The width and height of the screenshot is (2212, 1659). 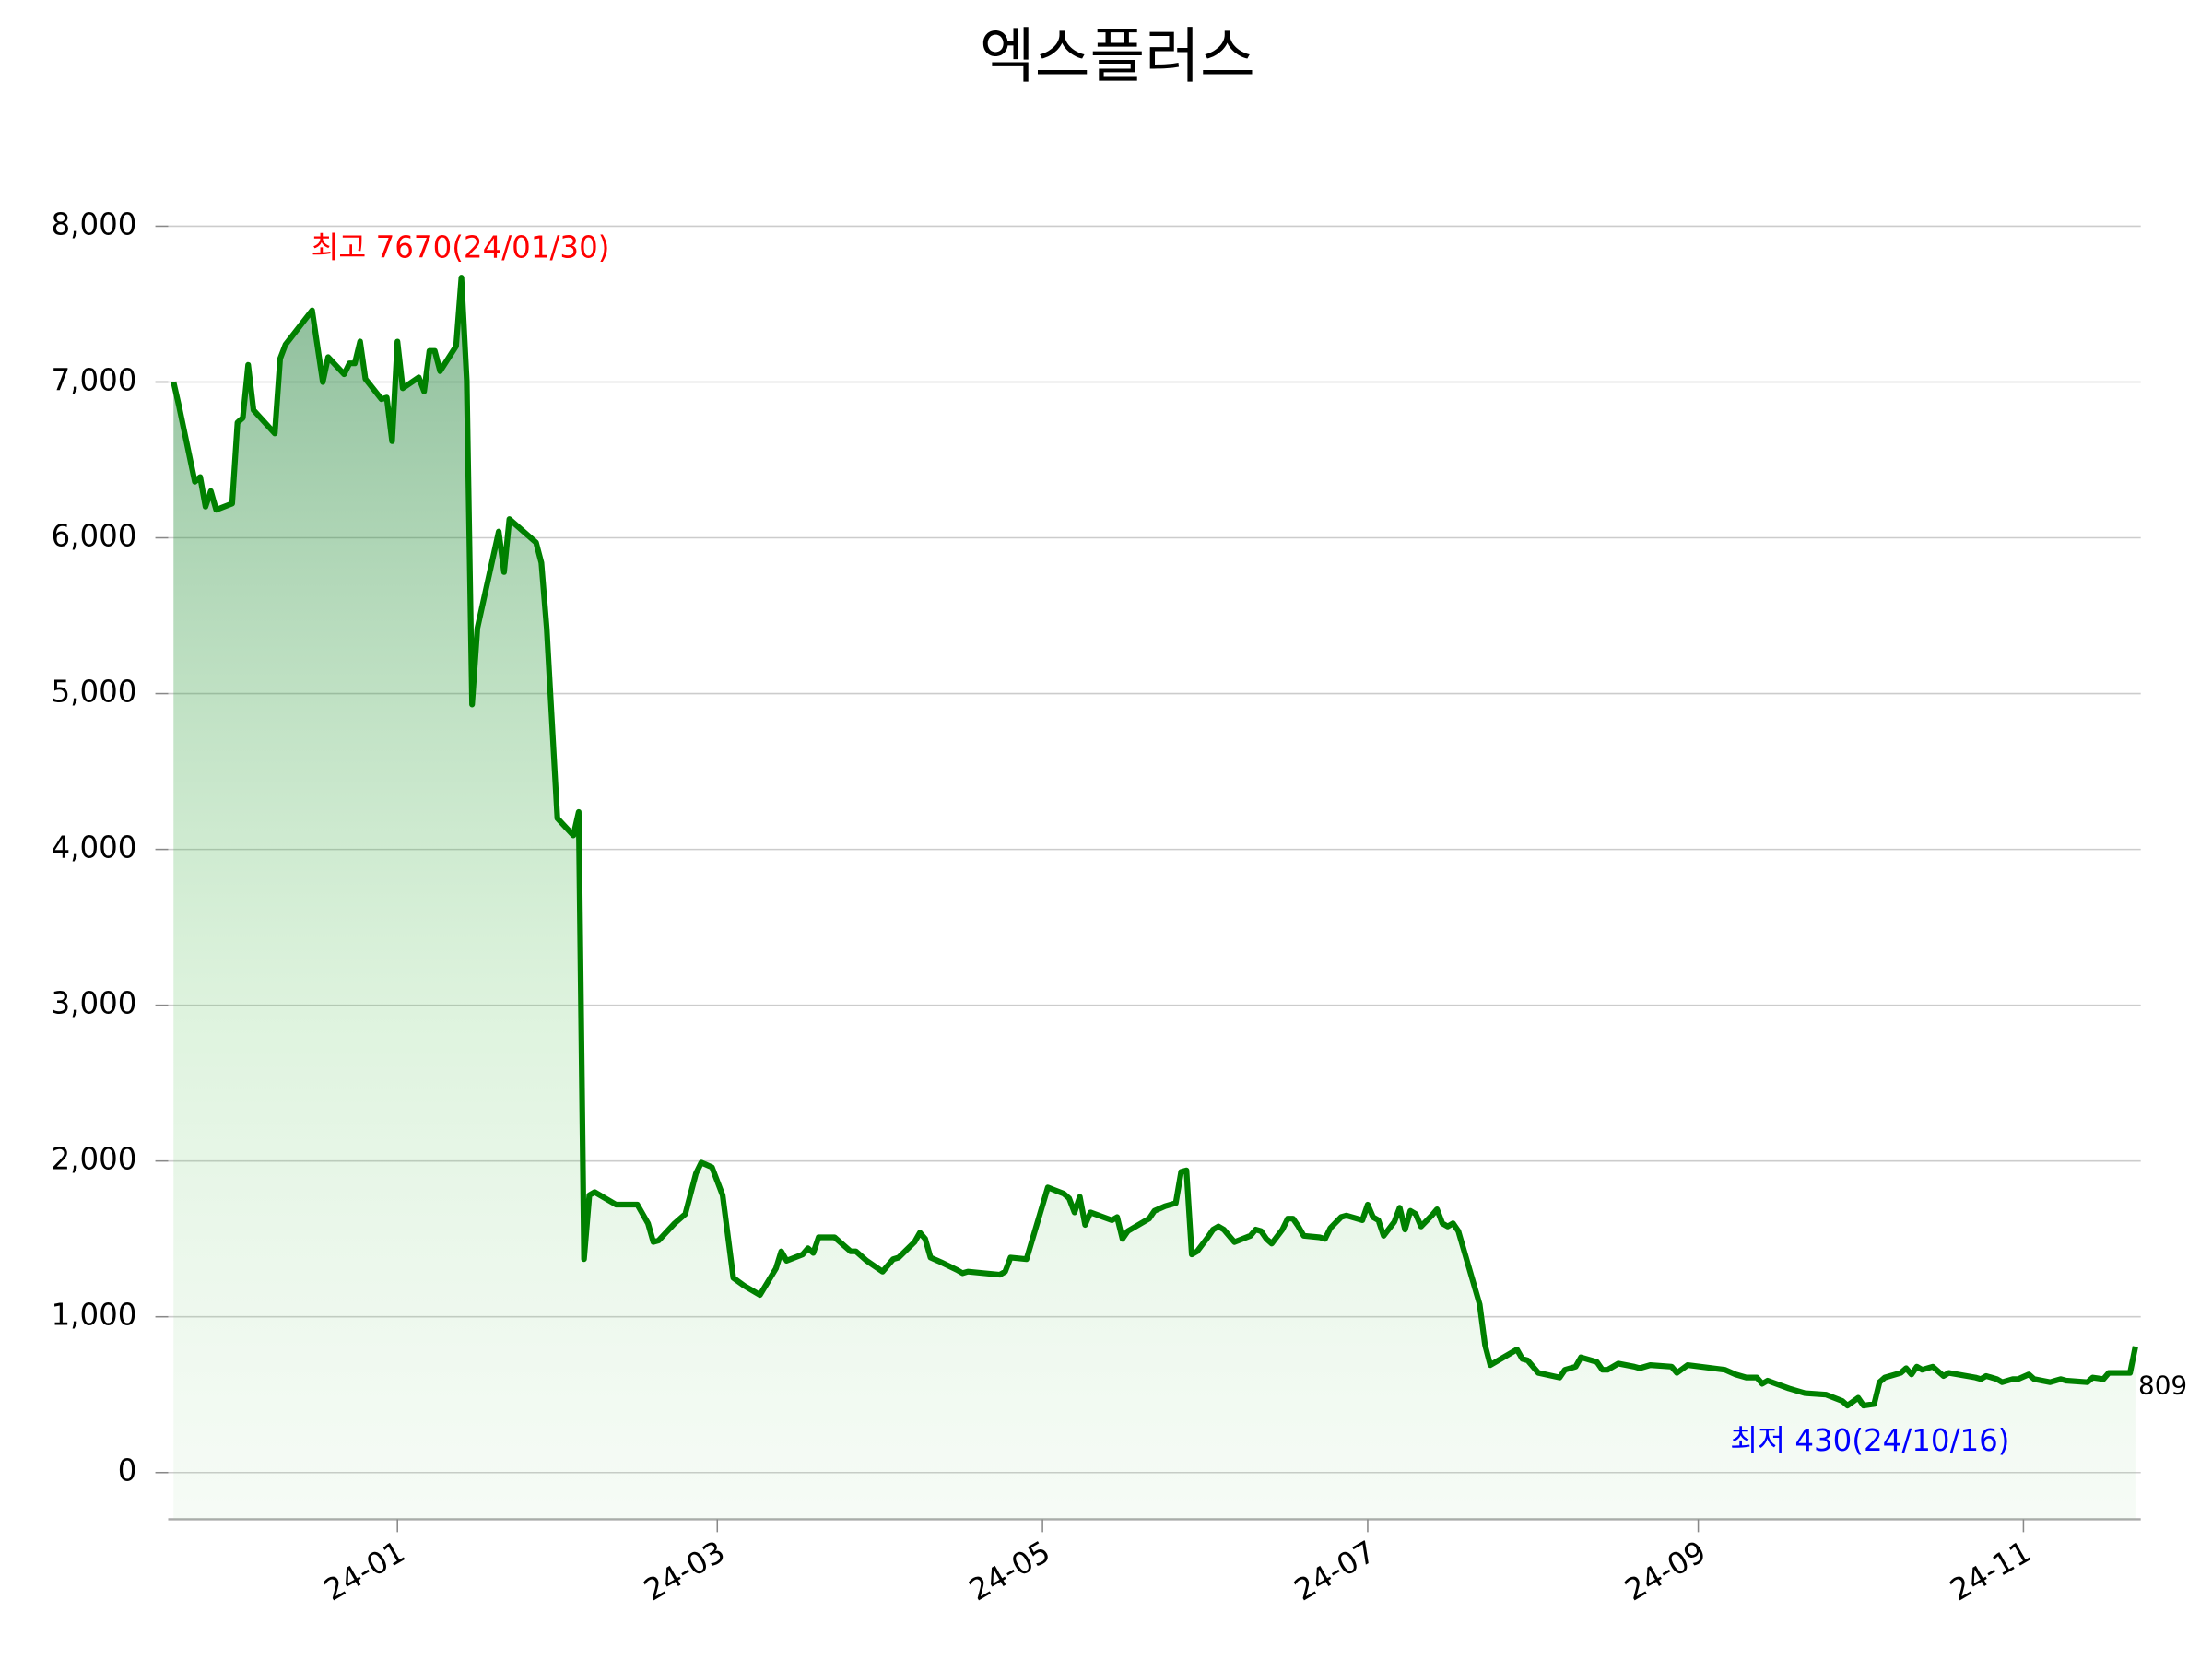 I want to click on y-tick-label: 7,000, so click(x=94, y=379).